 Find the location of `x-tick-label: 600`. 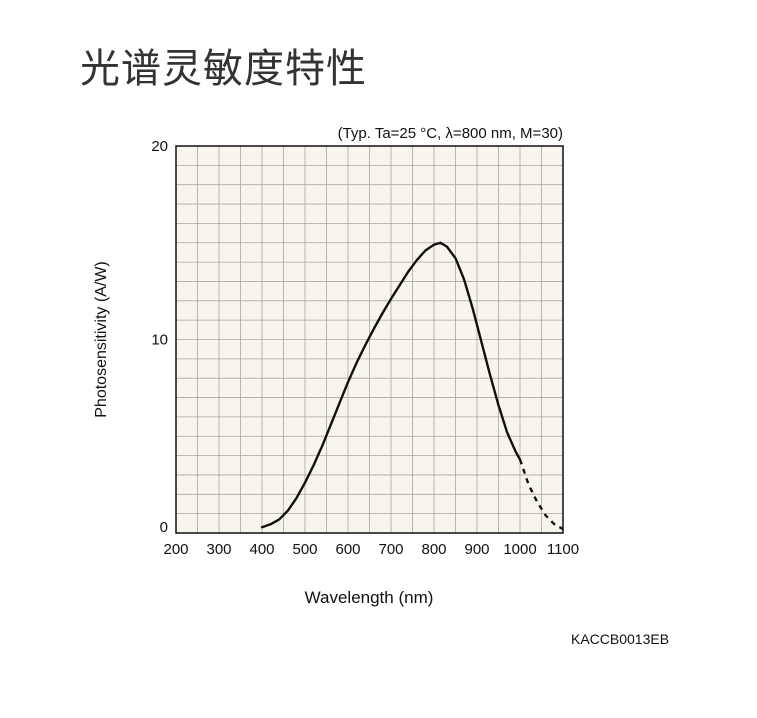

x-tick-label: 600 is located at coordinates (347, 549).